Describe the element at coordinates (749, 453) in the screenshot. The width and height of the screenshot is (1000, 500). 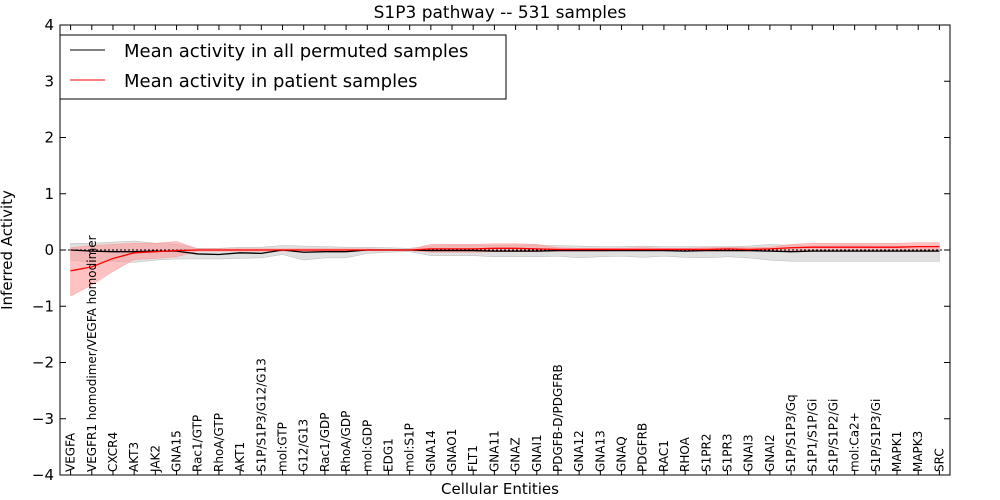
I see `x-tick-label: GNAI3` at that location.